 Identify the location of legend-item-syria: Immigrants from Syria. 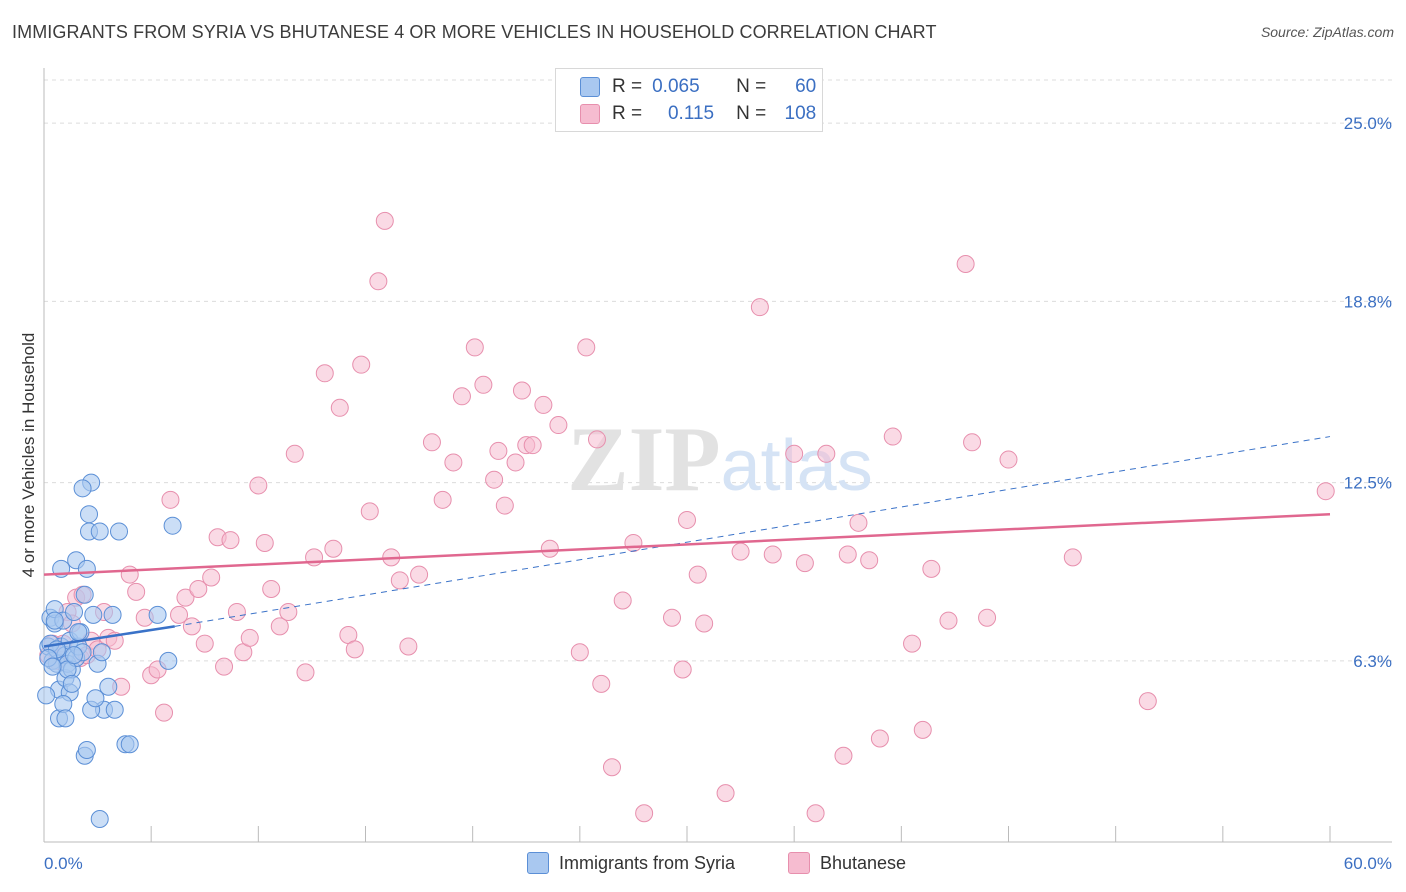
(631, 863).